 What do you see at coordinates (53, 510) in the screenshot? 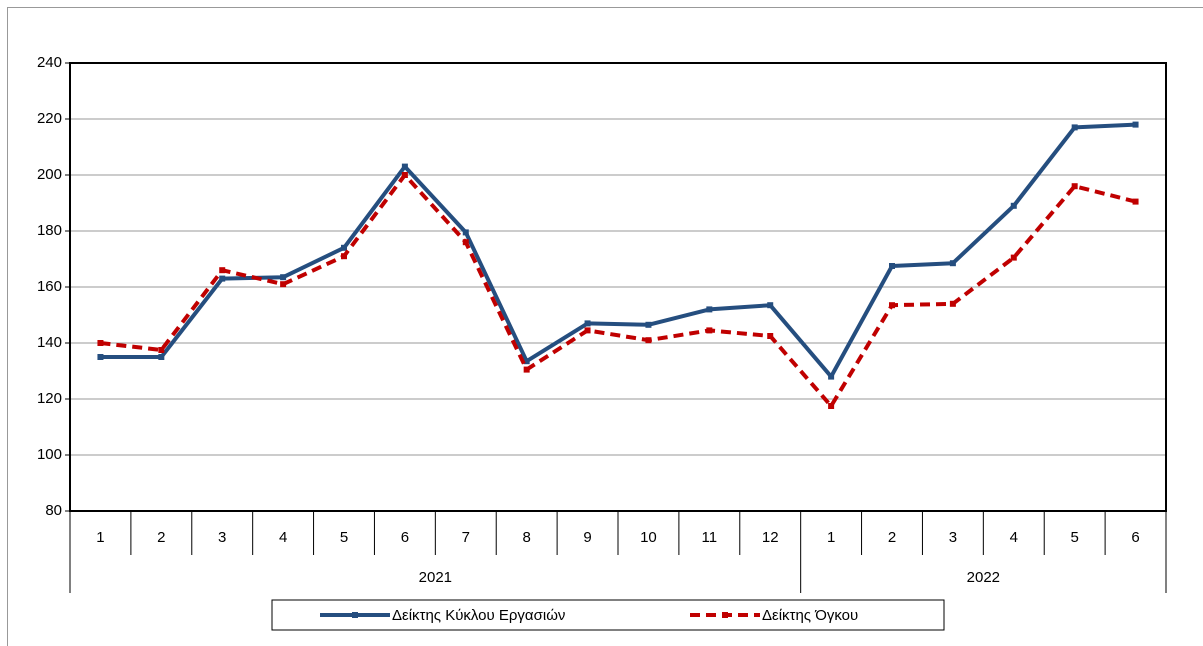
I see `y-tick-label: 80` at bounding box center [53, 510].